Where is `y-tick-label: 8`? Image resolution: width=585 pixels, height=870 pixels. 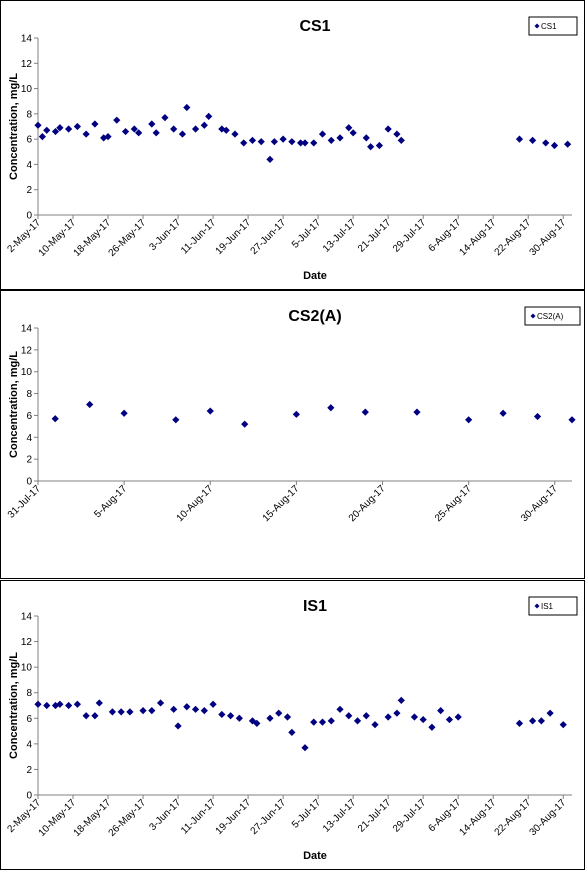 y-tick-label: 8 is located at coordinates (29, 693).